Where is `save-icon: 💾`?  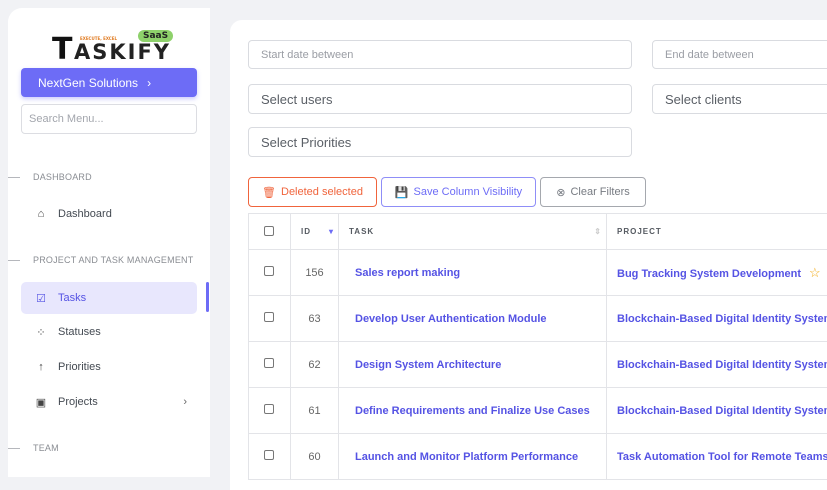
save-icon: 💾 is located at coordinates (402, 192).